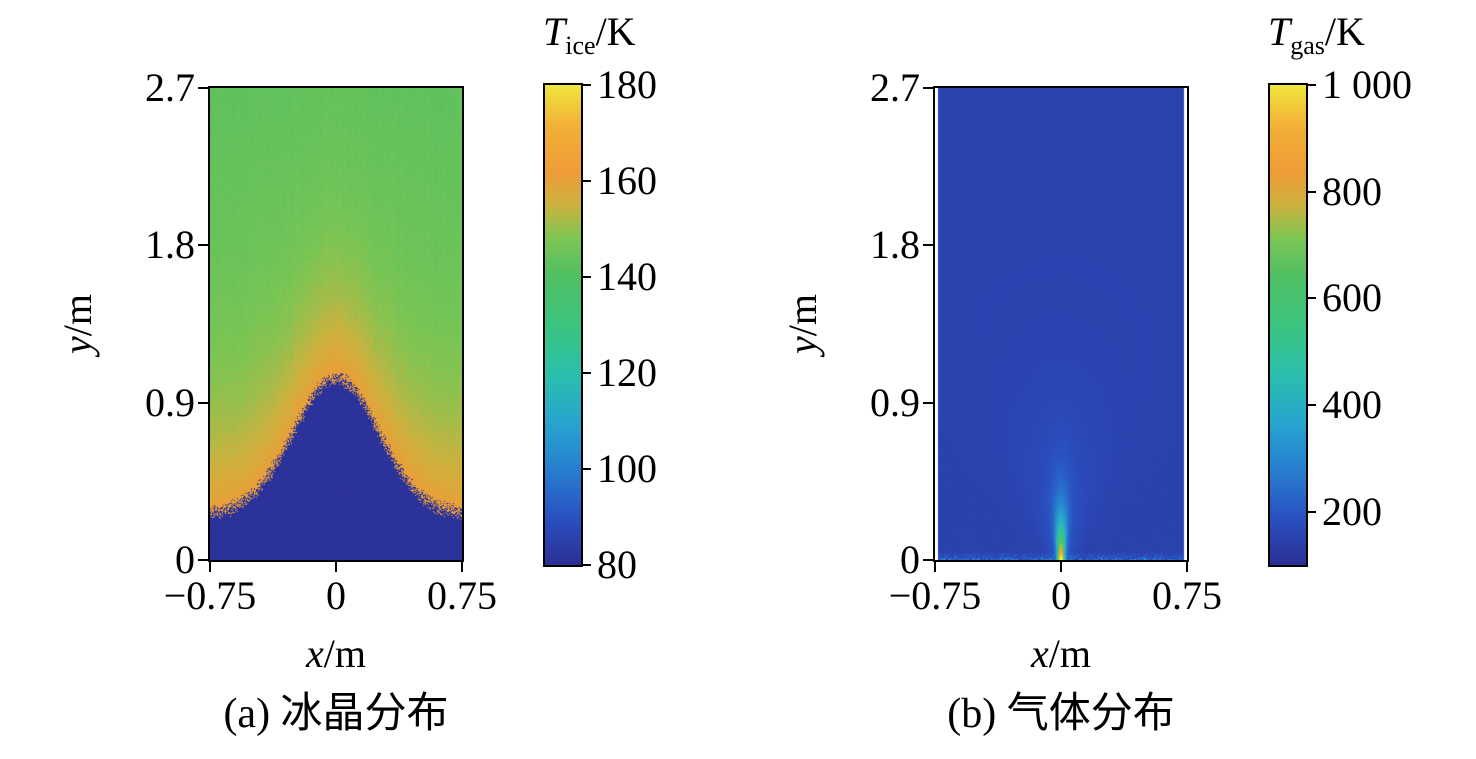  What do you see at coordinates (627, 276) in the screenshot?
I see `panel-a-cblabel-140: 140` at bounding box center [627, 276].